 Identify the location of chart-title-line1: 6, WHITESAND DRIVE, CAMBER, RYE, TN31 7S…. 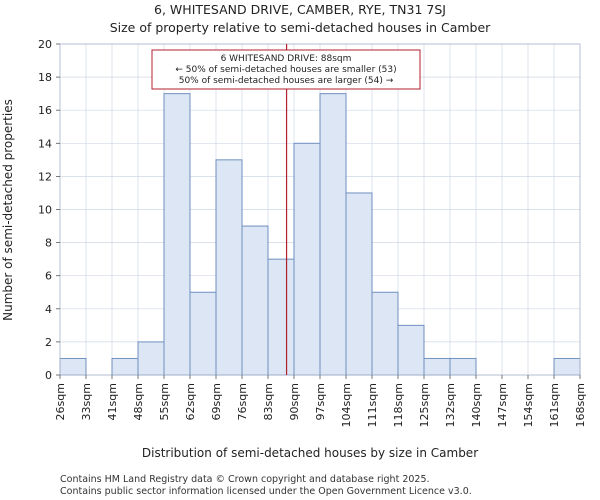
(300, 9).